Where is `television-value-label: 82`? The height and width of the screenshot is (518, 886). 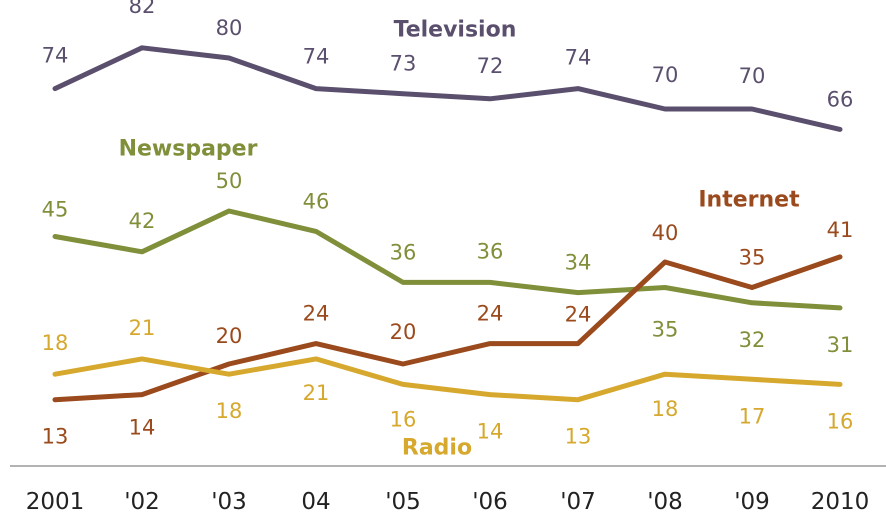
television-value-label: 82 is located at coordinates (142, 9).